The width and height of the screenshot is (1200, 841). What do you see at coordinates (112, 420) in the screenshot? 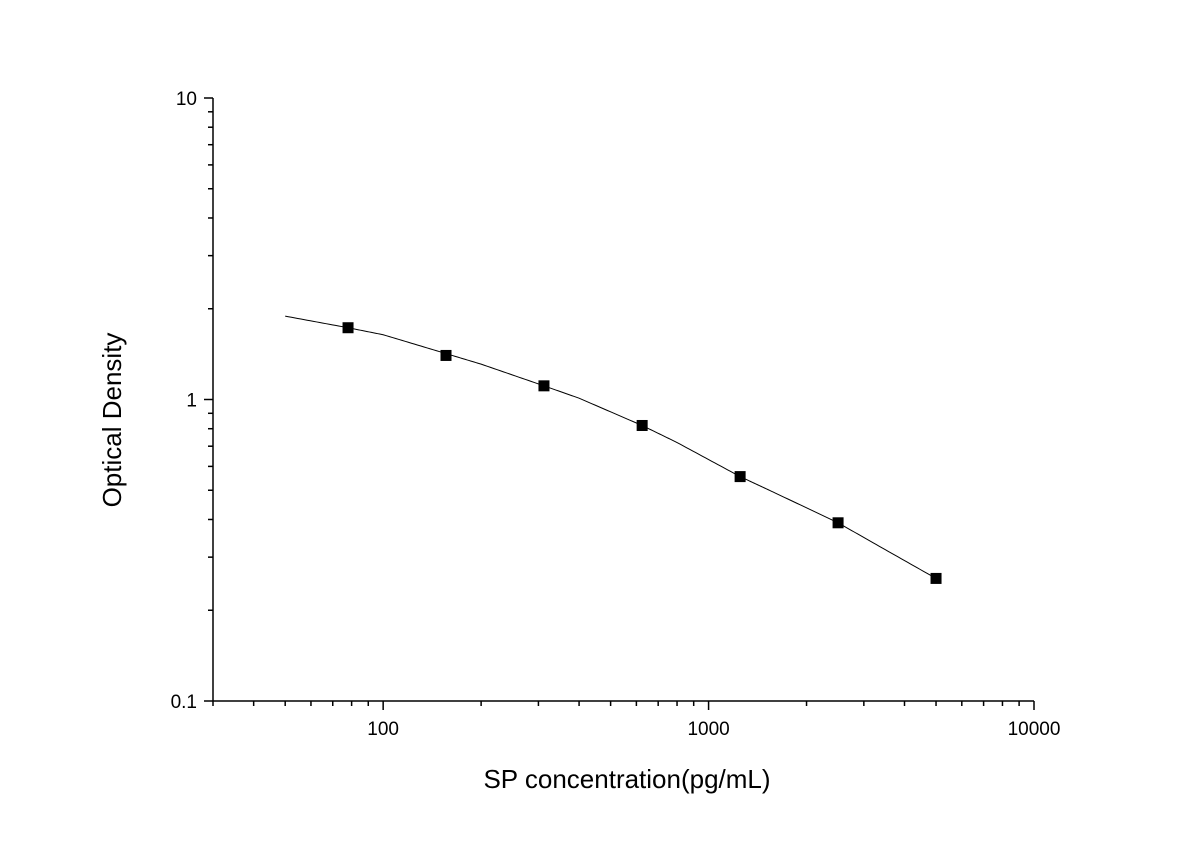
I see `y-axis-title: Optical Density` at bounding box center [112, 420].